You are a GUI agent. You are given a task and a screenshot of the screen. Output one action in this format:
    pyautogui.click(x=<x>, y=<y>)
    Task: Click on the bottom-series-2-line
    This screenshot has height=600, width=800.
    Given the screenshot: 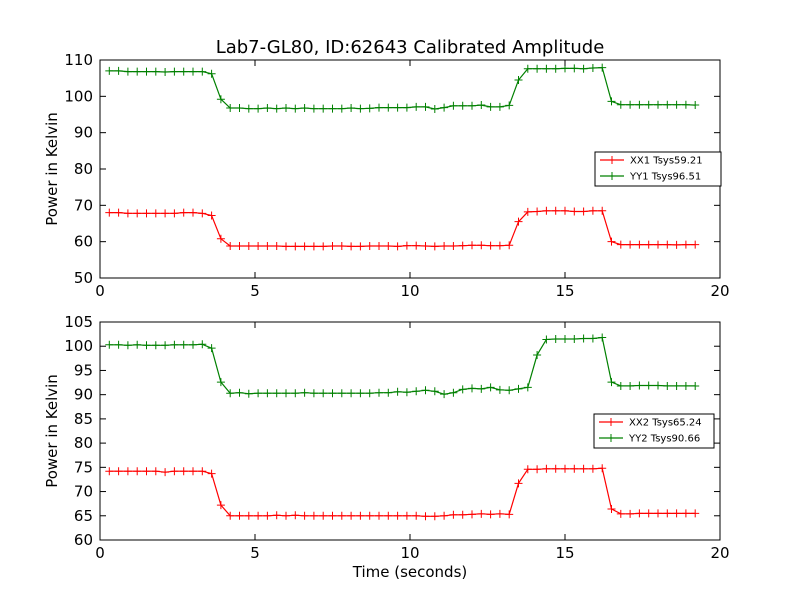 What is the action you would take?
    pyautogui.click(x=402, y=365)
    